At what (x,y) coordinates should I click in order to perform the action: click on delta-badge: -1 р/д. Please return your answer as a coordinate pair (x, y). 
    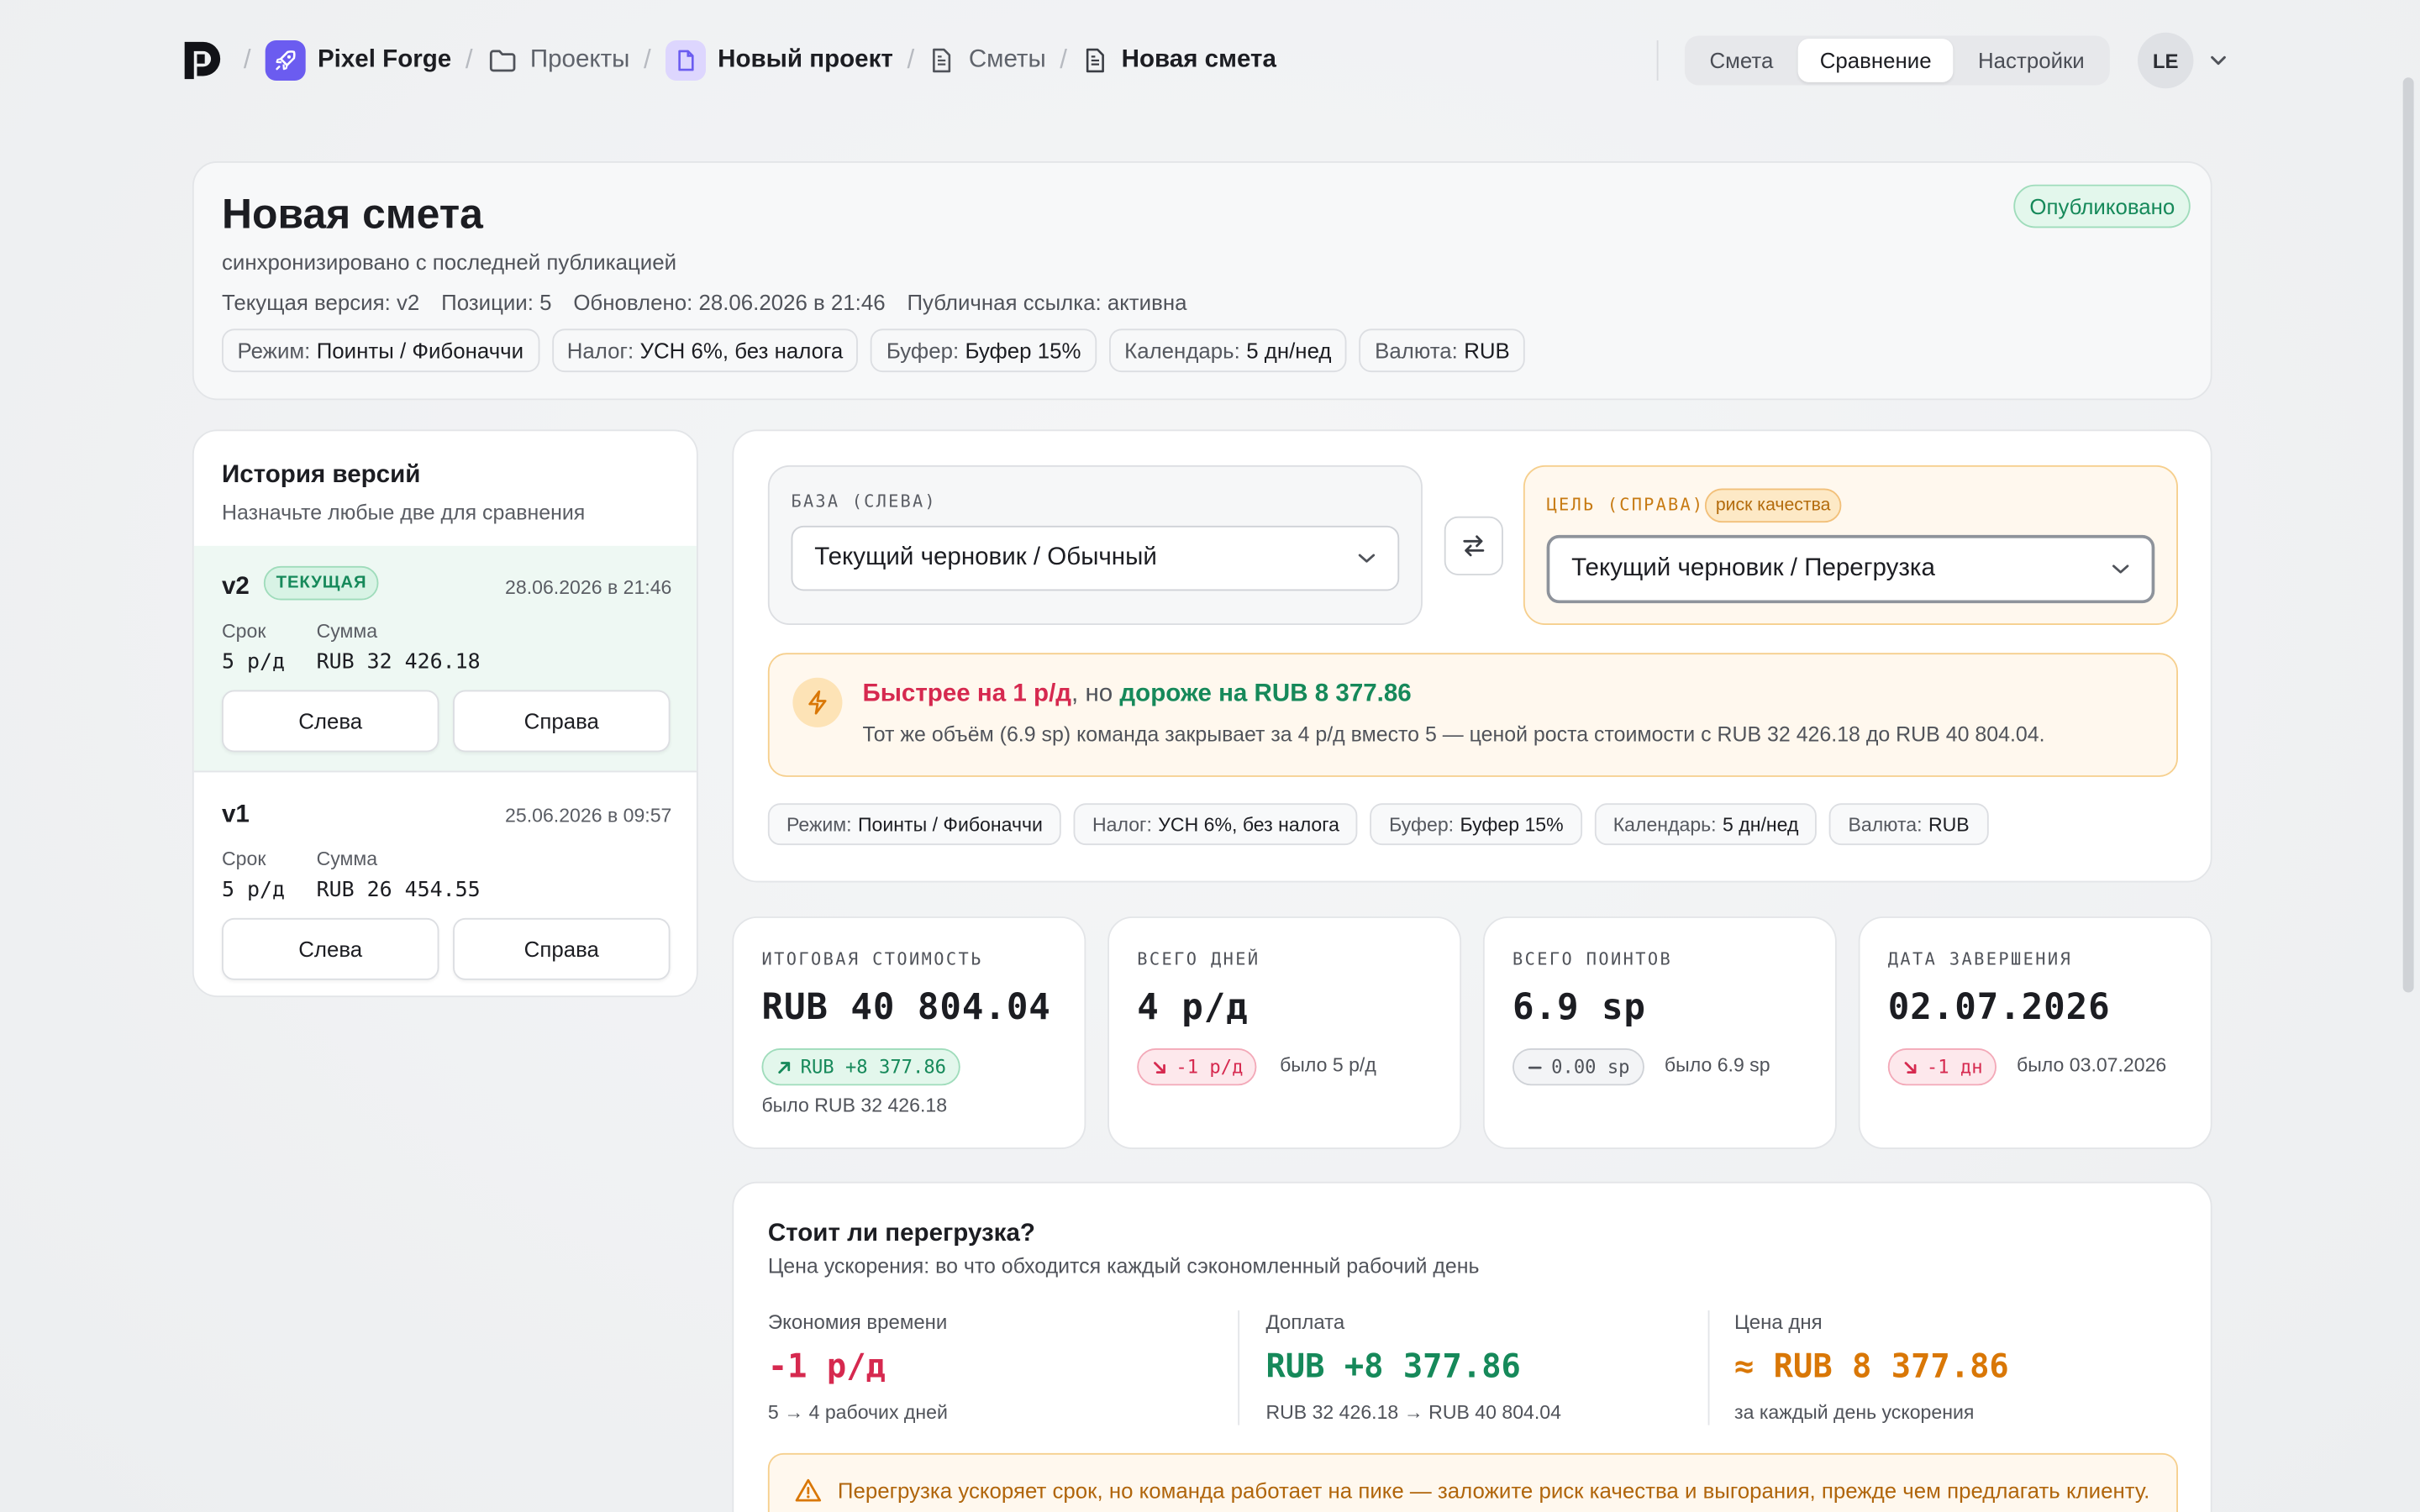
    Looking at the image, I should click on (1197, 1066).